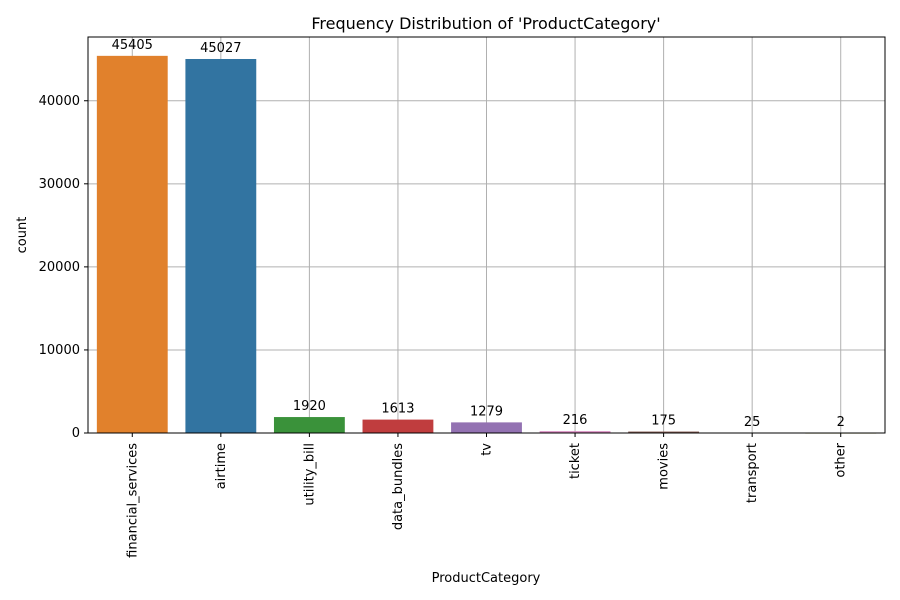 Image resolution: width=900 pixels, height=600 pixels. What do you see at coordinates (309, 474) in the screenshot?
I see `x-tick-label-utility_bill: utility_bill` at bounding box center [309, 474].